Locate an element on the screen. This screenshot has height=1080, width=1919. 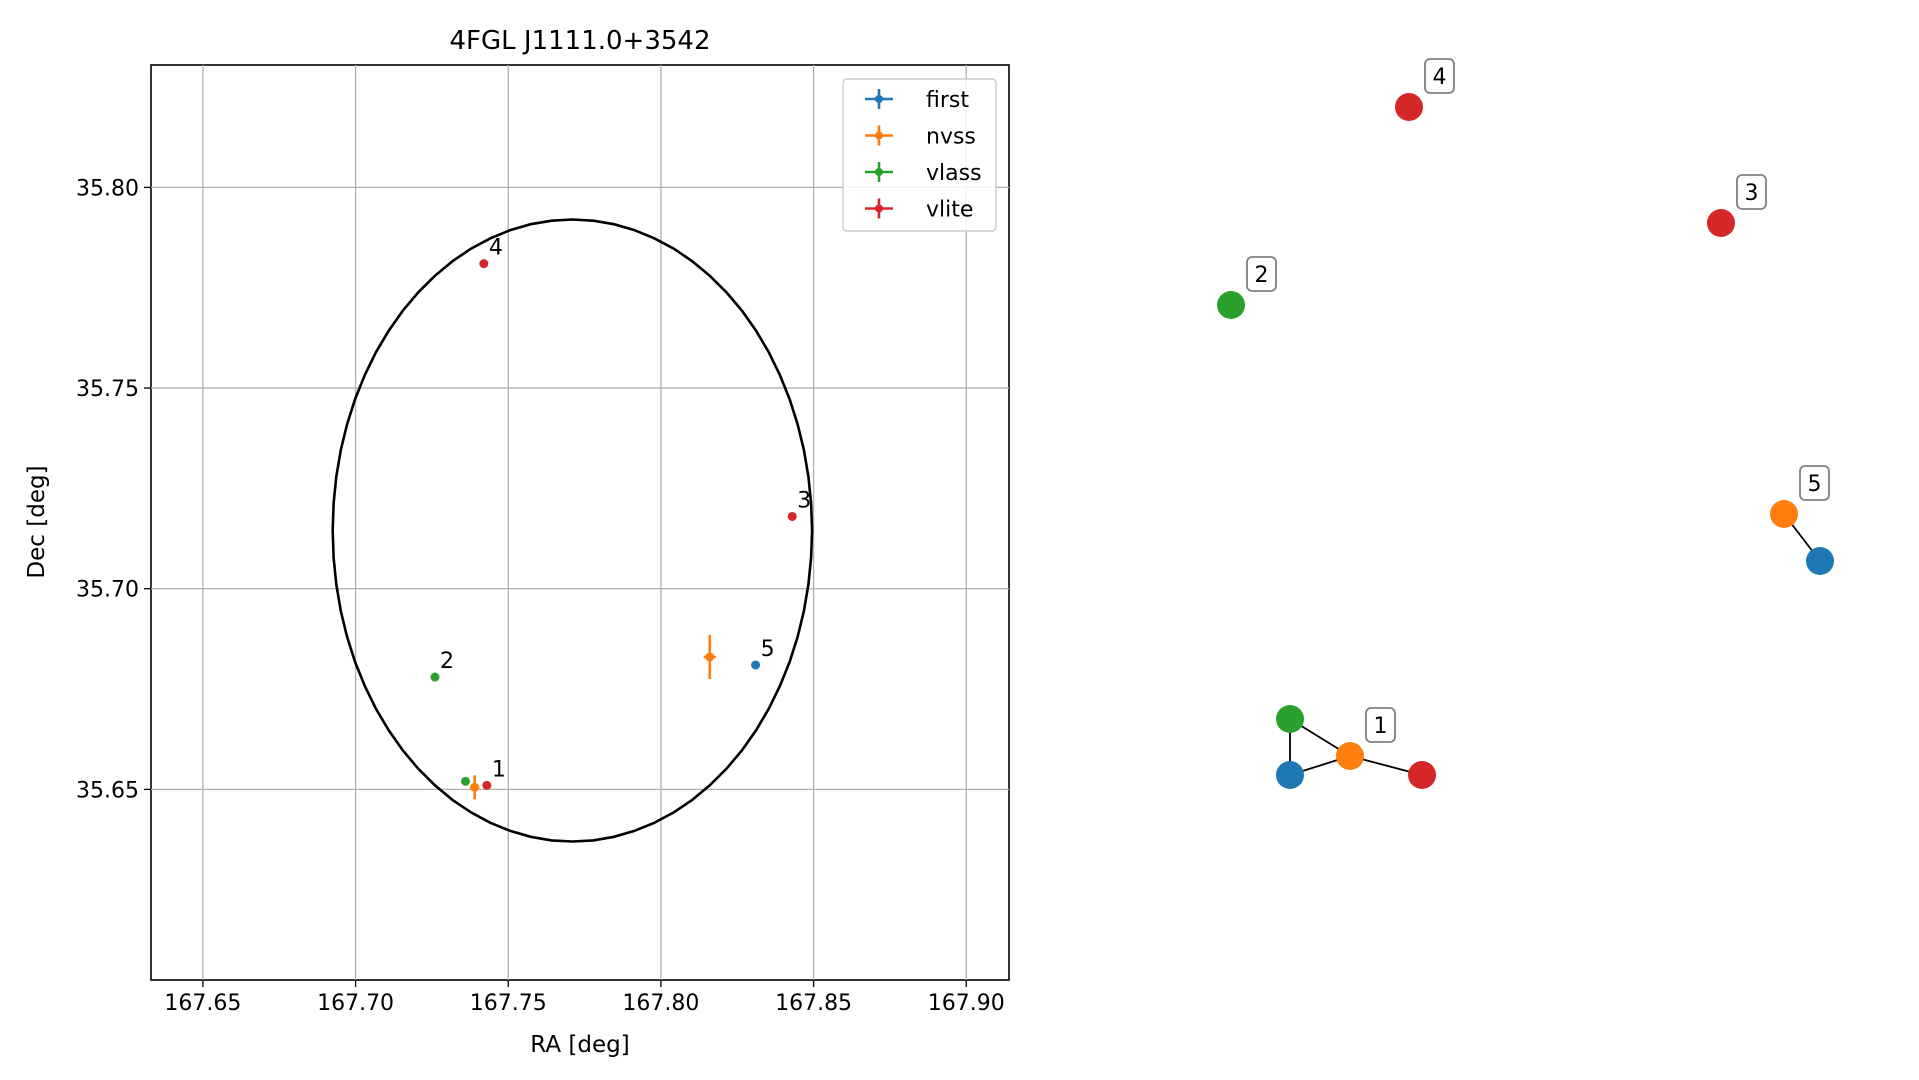
source-label: 4 is located at coordinates (496, 248).